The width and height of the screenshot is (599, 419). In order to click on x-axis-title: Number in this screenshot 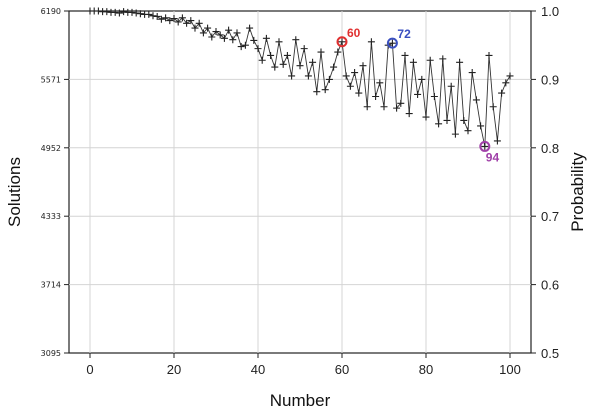, I will do `click(300, 400)`.